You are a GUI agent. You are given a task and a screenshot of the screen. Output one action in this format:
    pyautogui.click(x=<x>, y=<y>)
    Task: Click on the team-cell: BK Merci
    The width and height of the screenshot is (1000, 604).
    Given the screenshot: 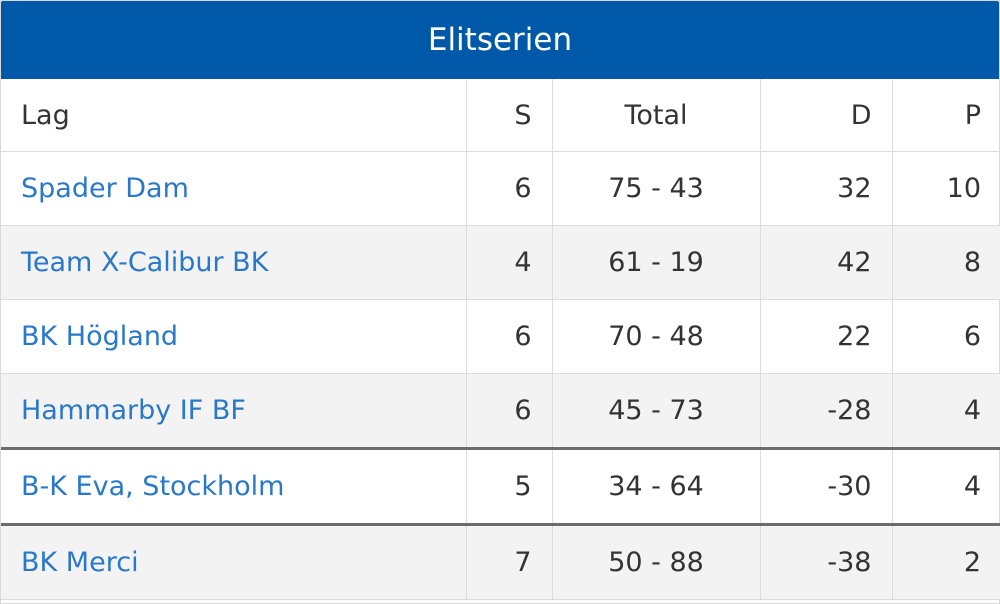 What is the action you would take?
    pyautogui.click(x=233, y=561)
    